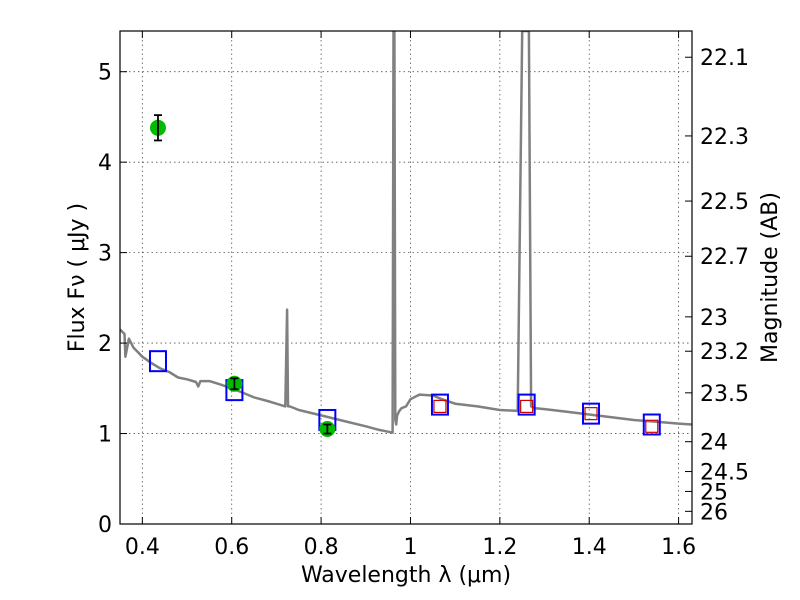 The width and height of the screenshot is (800, 600). What do you see at coordinates (724, 473) in the screenshot?
I see `right-tick-label: 24.5` at bounding box center [724, 473].